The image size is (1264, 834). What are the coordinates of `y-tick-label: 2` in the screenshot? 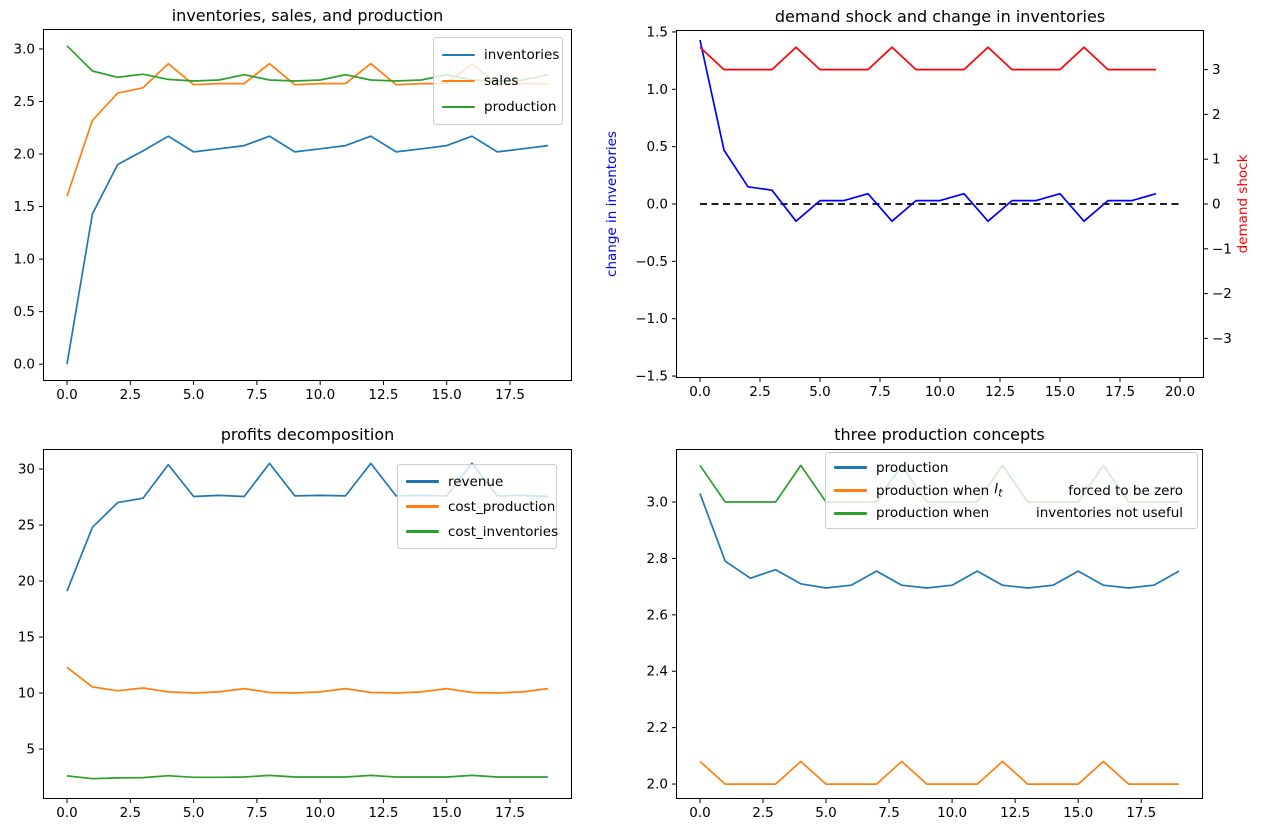 It's located at (1216, 115).